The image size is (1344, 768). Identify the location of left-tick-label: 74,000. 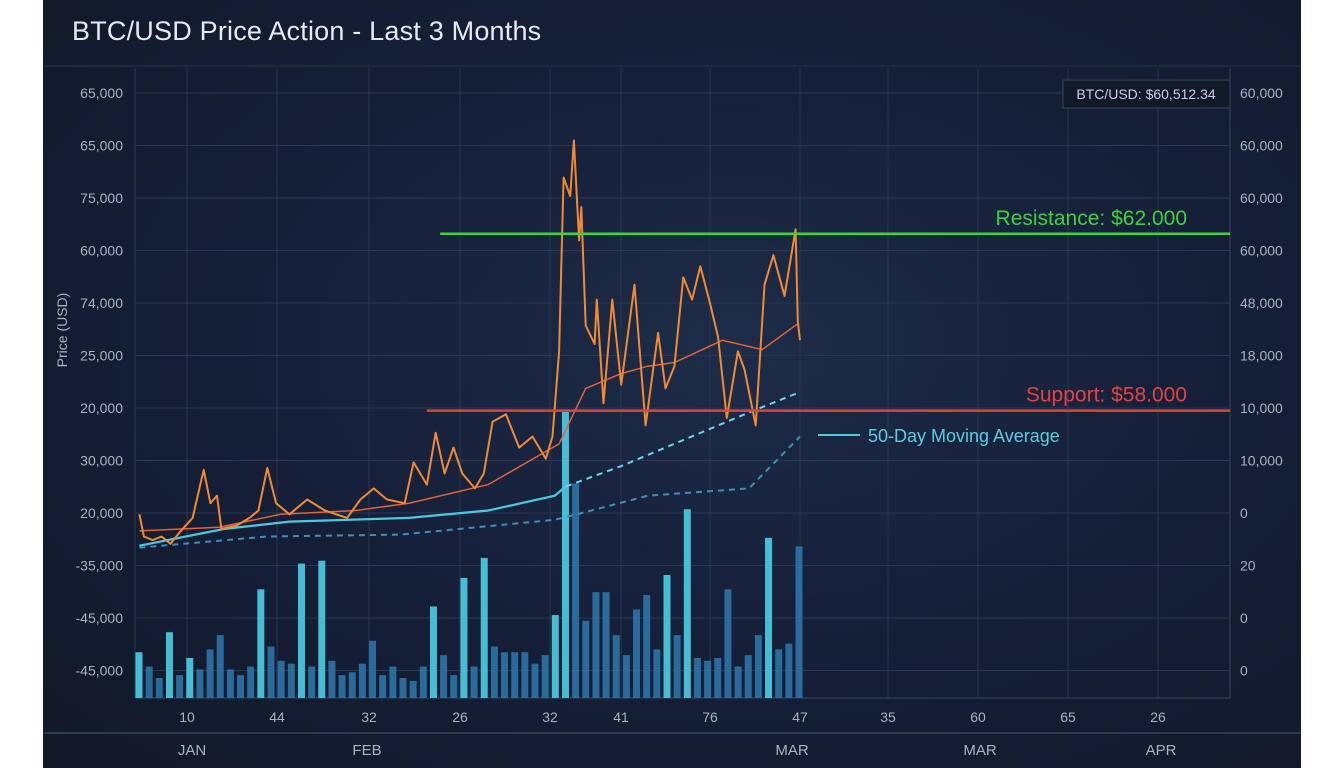
(101, 303).